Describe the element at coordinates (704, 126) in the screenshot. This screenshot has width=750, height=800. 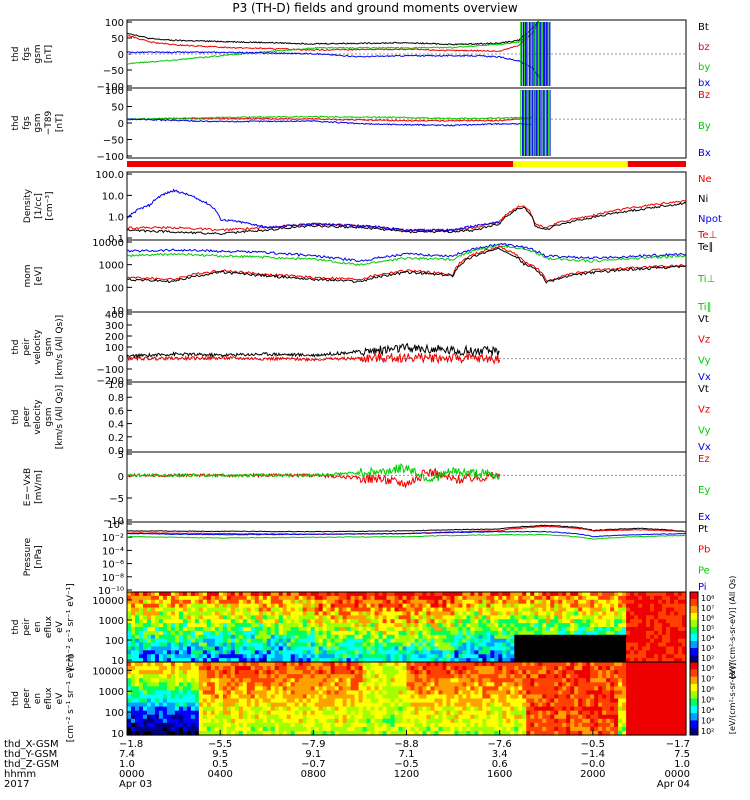
I see `legend-entry: By` at that location.